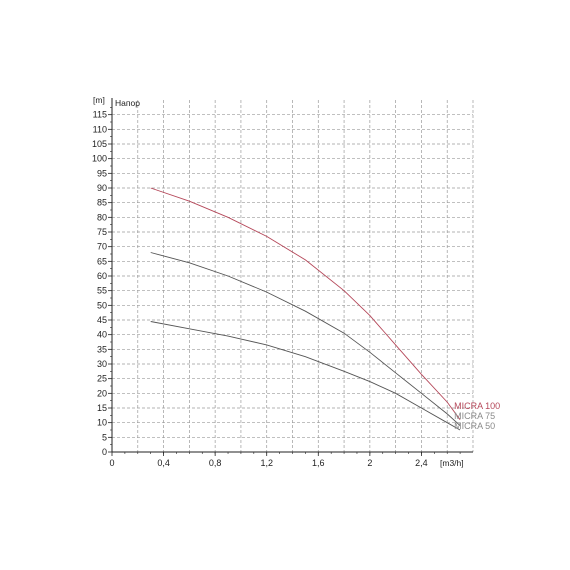  I want to click on y-tick-label: 60, so click(102, 276).